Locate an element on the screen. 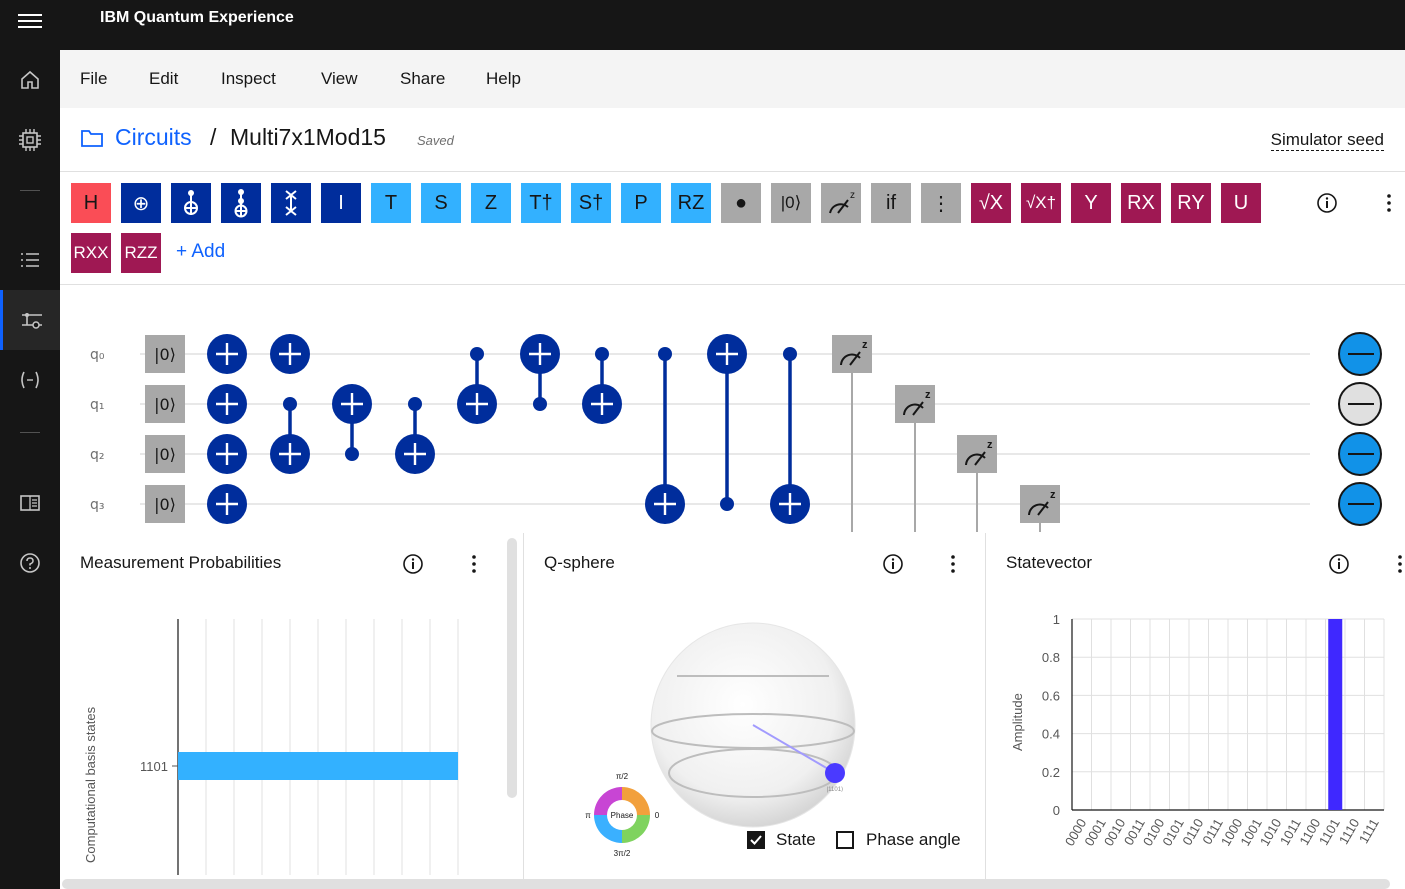 The width and height of the screenshot is (1405, 889). menu-view: View is located at coordinates (339, 78).